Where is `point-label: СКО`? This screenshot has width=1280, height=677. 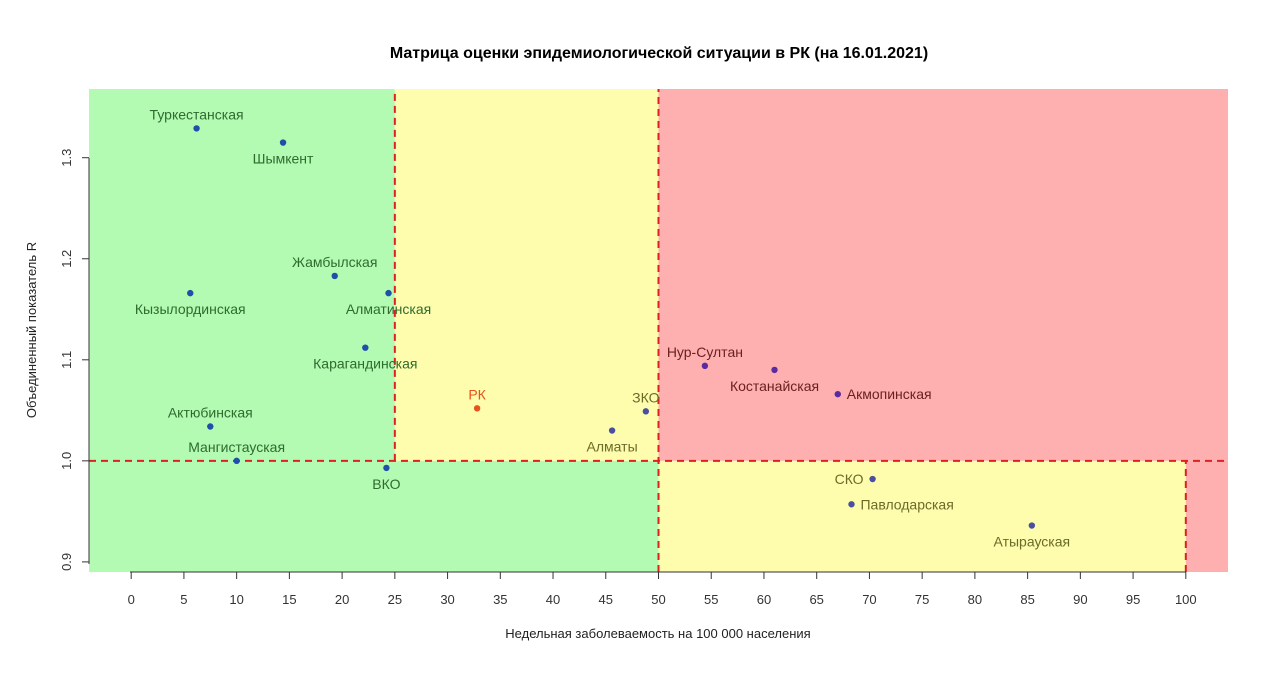 point-label: СКО is located at coordinates (849, 479).